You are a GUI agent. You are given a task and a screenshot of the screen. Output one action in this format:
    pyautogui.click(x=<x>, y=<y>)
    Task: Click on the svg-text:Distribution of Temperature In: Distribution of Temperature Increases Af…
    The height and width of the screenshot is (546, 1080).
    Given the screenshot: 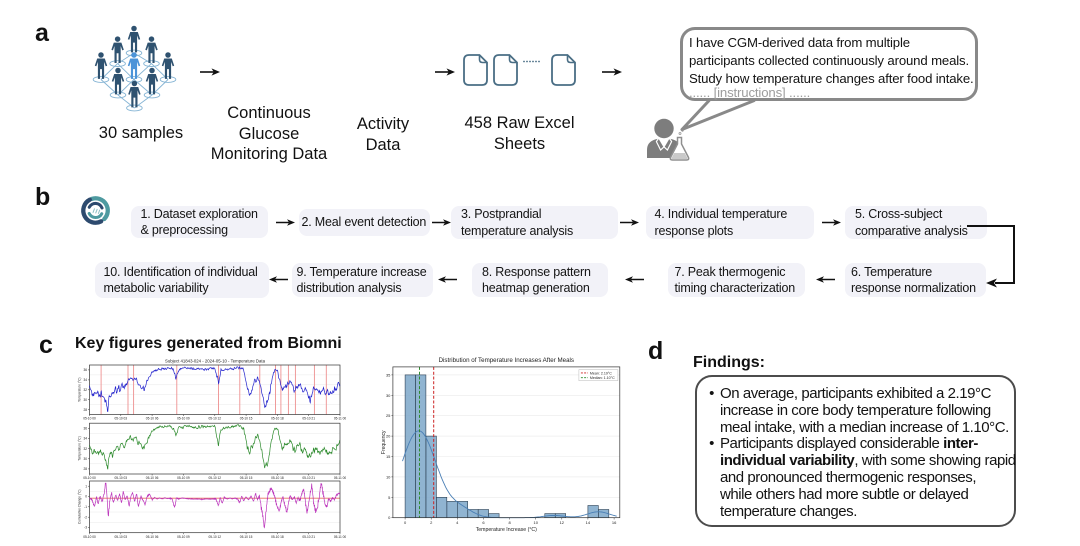 What is the action you would take?
    pyautogui.click(x=506, y=360)
    